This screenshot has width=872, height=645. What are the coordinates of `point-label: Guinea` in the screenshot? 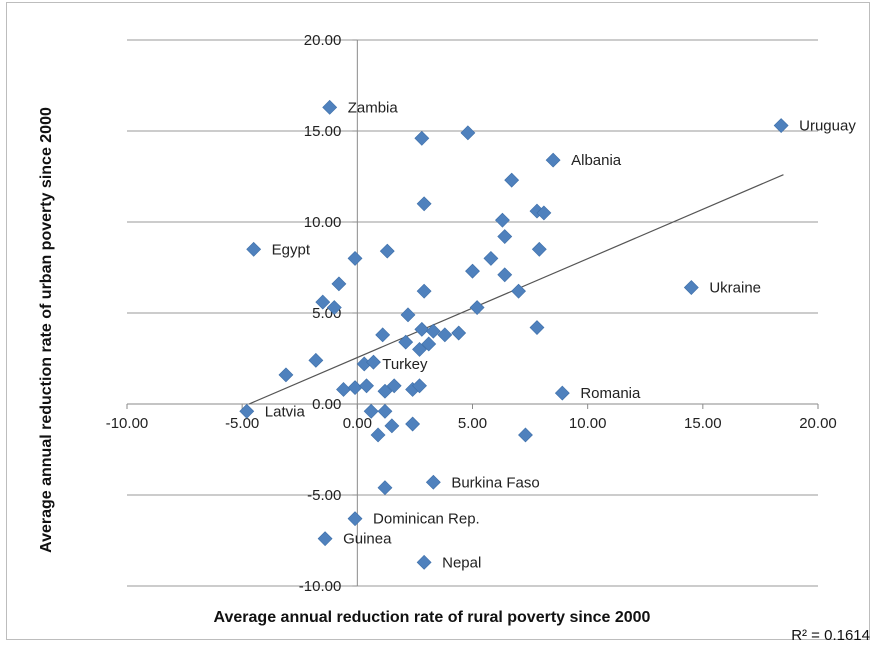 It's located at (367, 539).